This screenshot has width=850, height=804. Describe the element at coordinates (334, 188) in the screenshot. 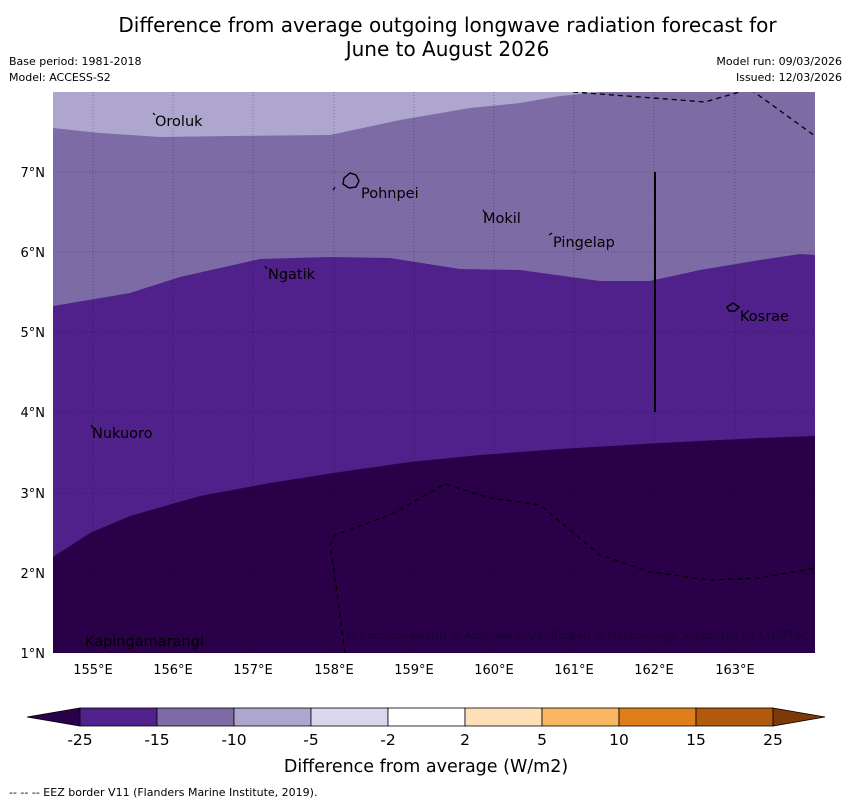

I see `ant-atoll-marker` at that location.